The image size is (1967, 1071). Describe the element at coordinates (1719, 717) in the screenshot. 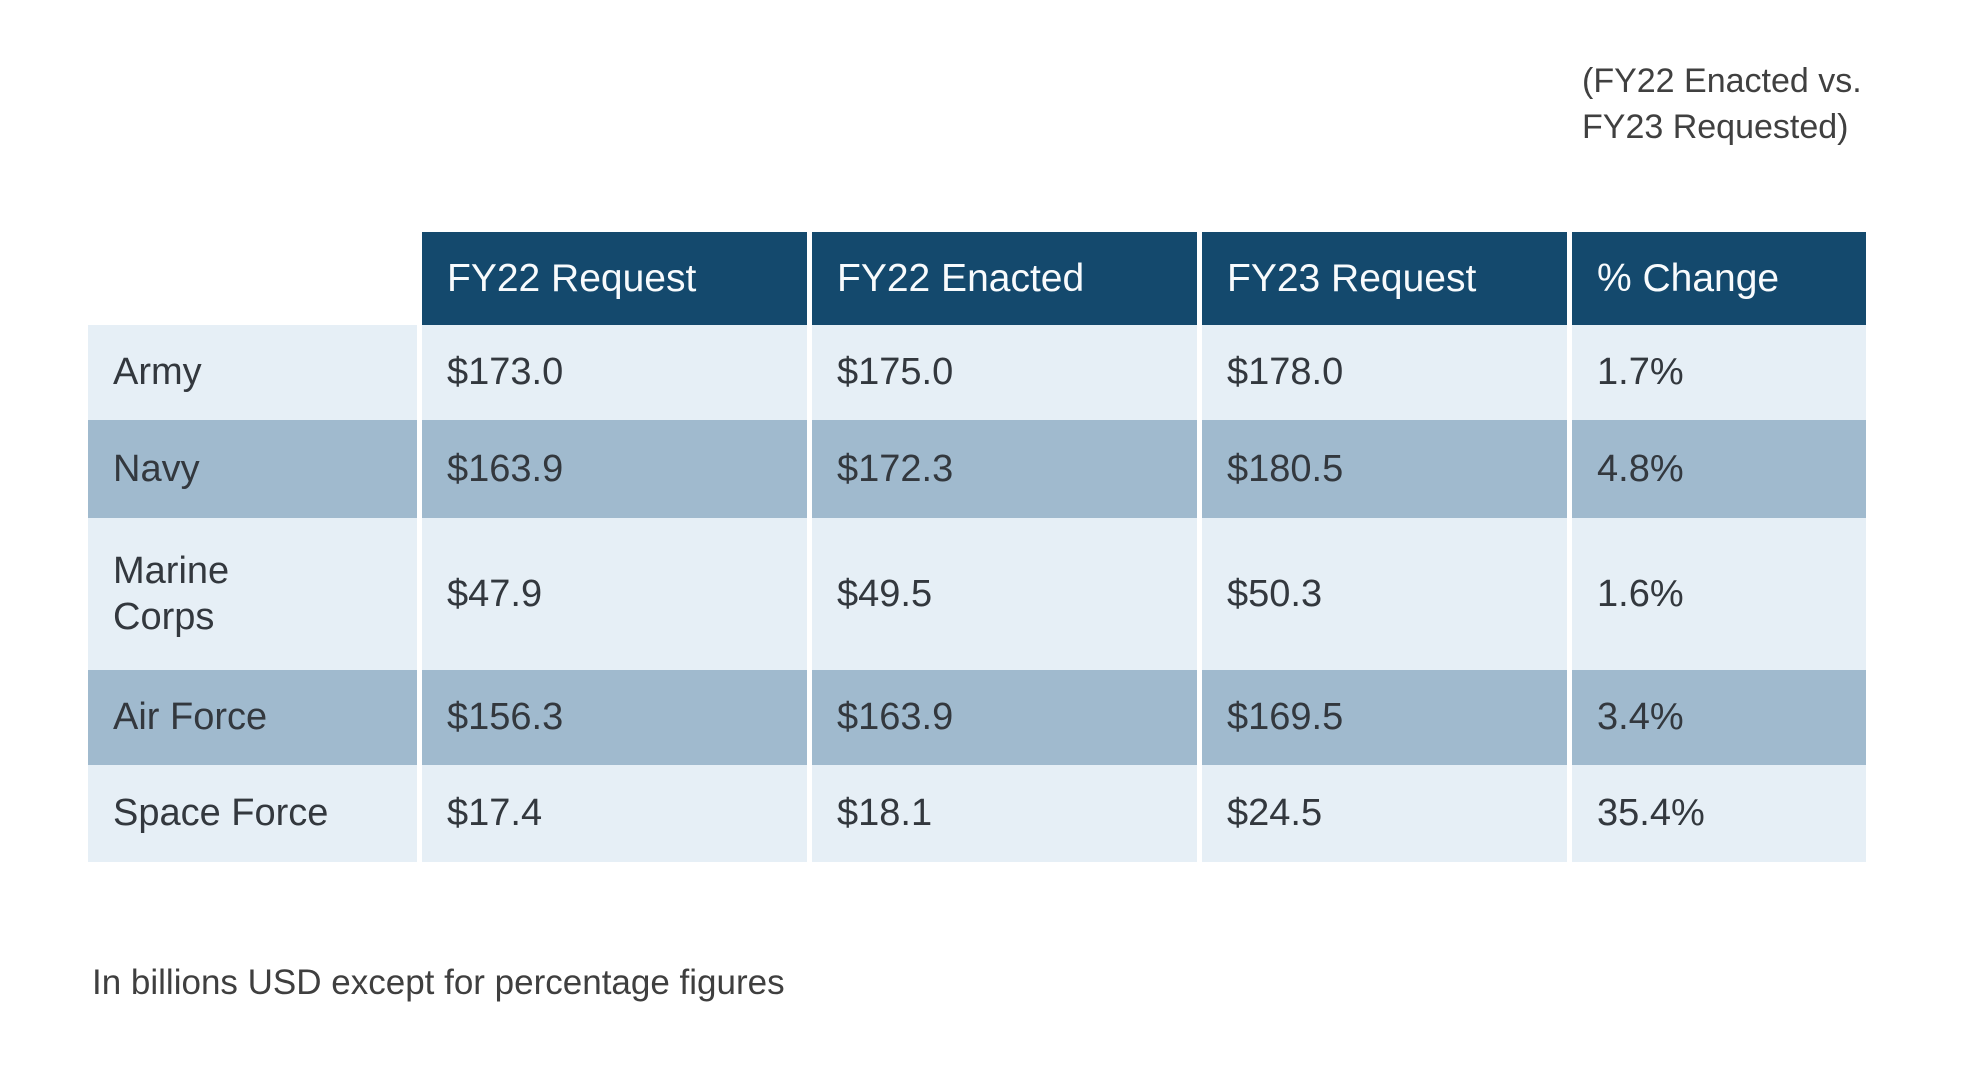

I see `cell-air-force-pct-change: 3.4%` at that location.